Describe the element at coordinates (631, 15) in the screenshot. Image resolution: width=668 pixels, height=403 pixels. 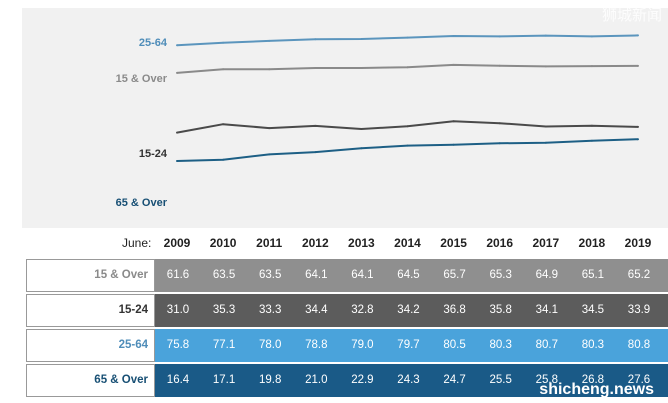
I see `watermark-top: 狮城新闻` at that location.